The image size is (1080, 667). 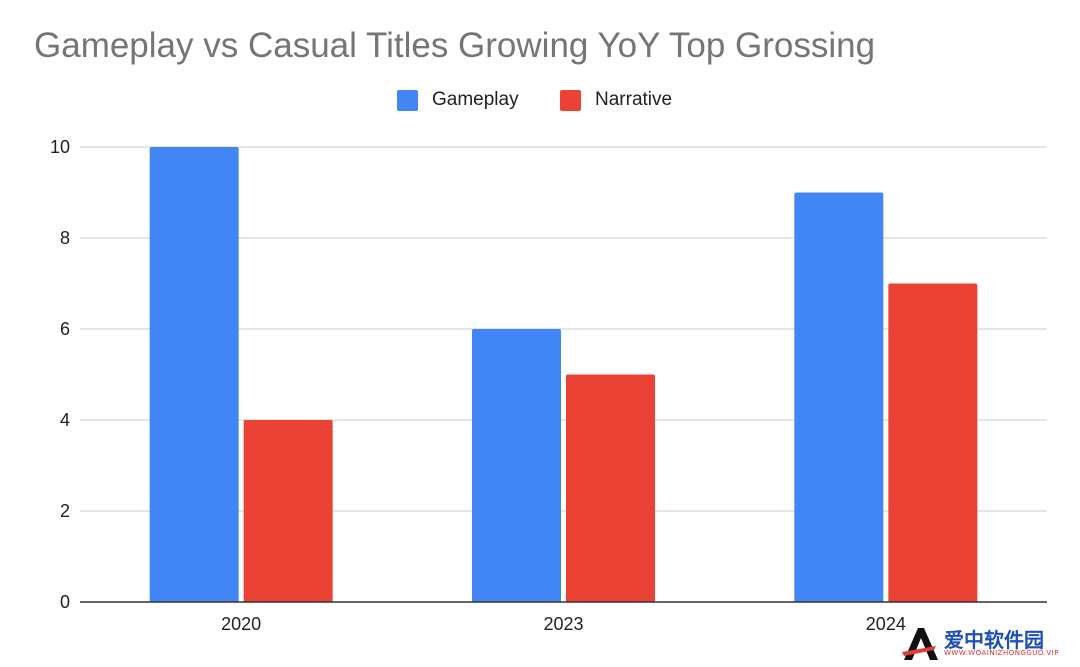 I want to click on y-tick-label: 2, so click(x=65, y=511).